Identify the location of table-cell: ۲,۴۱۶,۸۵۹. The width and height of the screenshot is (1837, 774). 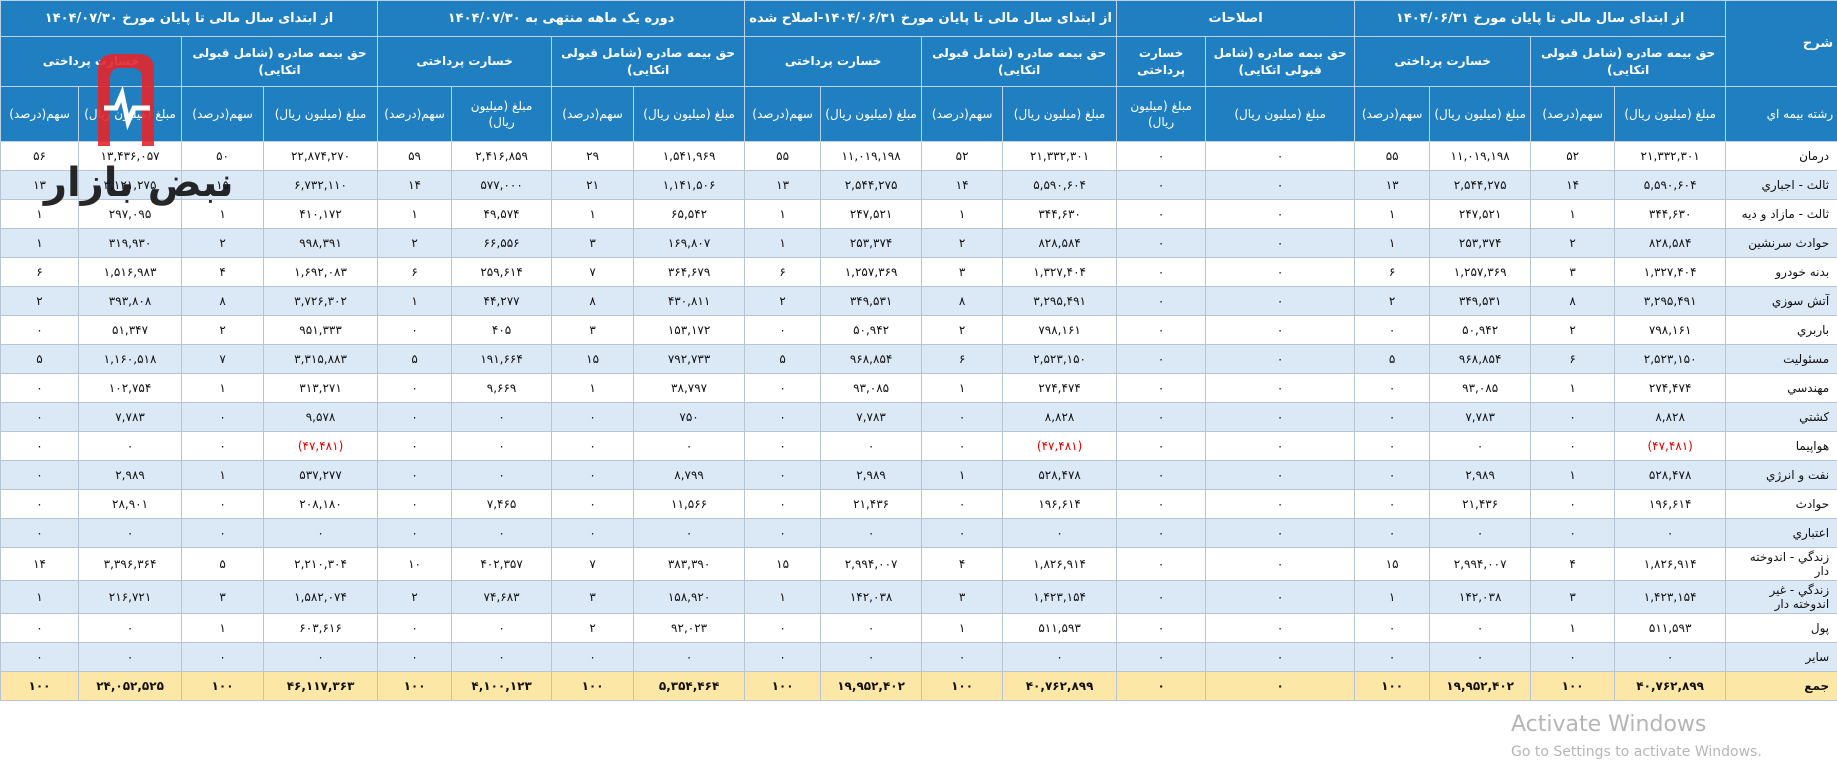
(502, 156).